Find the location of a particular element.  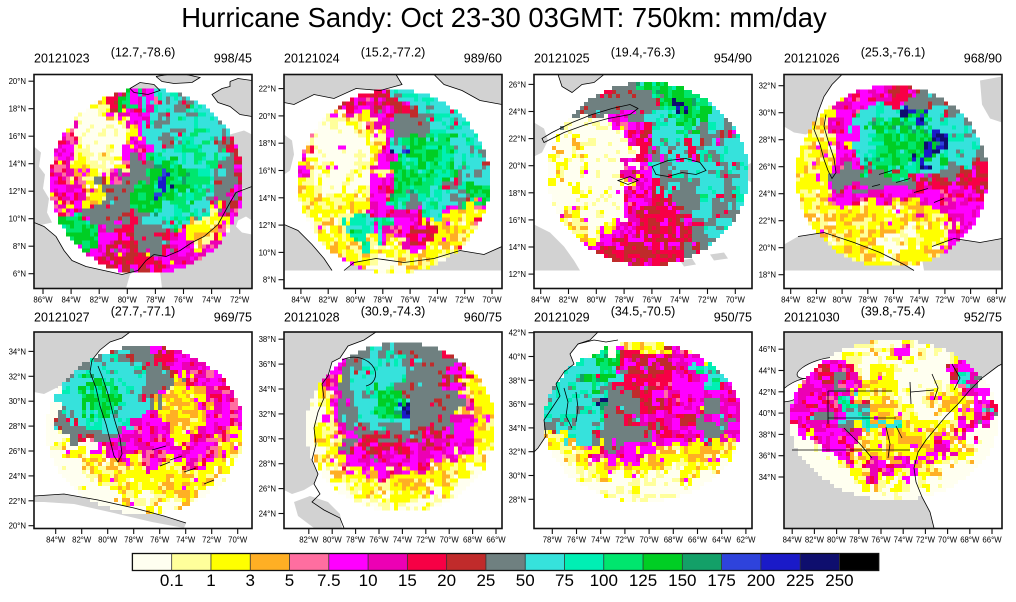

svg-text: (39.8,-75.4) is located at coordinates (893, 312).